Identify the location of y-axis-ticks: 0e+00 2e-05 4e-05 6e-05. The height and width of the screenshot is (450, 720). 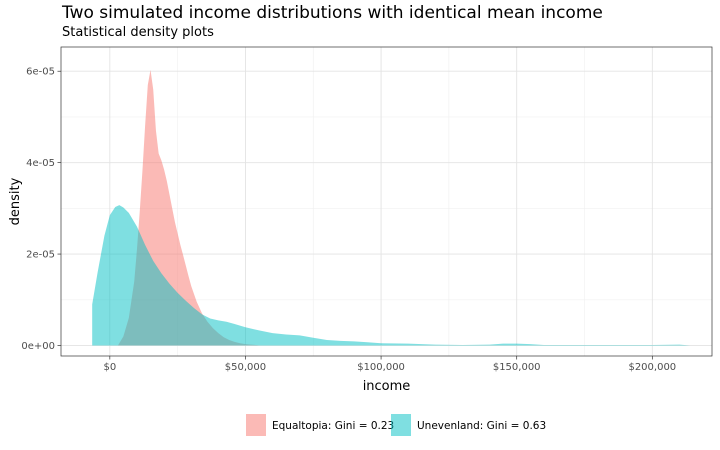
(41, 209).